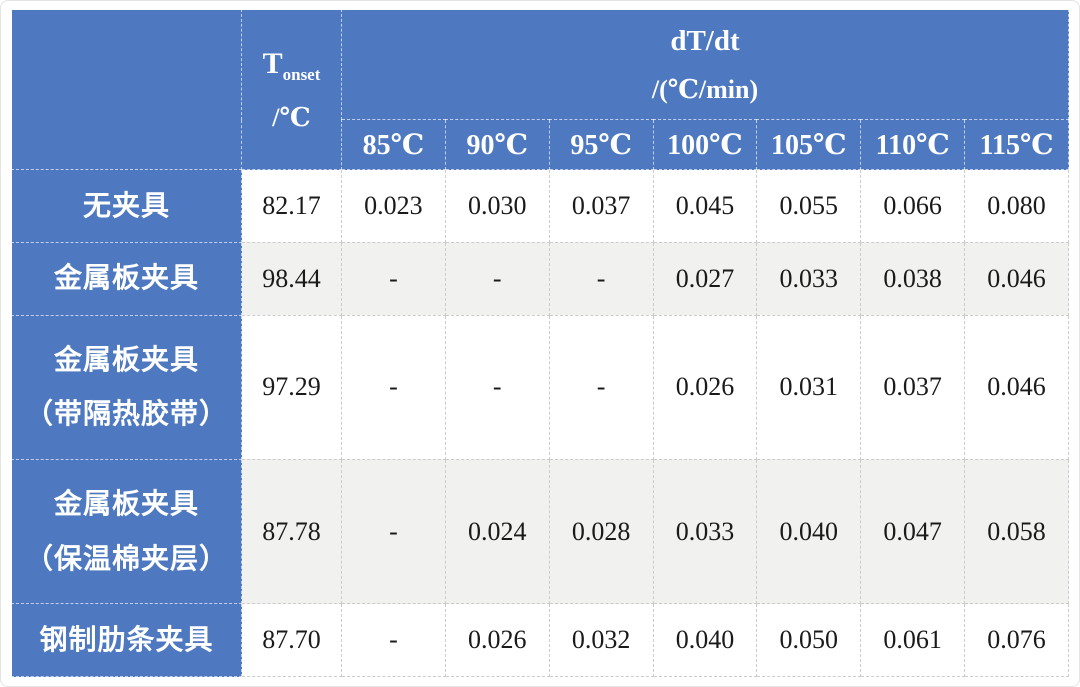 The image size is (1080, 687). What do you see at coordinates (913, 144) in the screenshot?
I see `temp-header-110: 110℃` at bounding box center [913, 144].